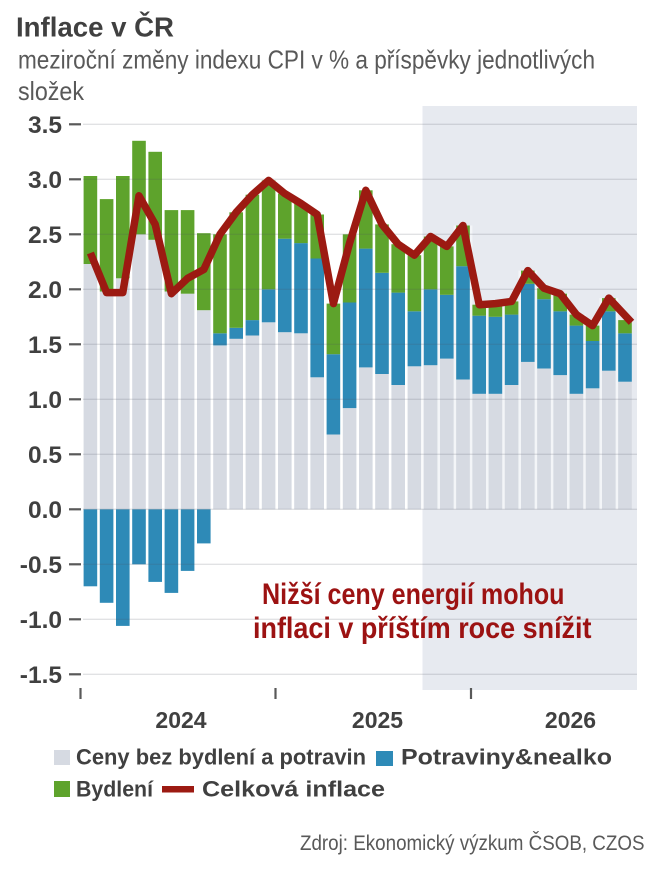 The width and height of the screenshot is (670, 885). Describe the element at coordinates (45, 125) in the screenshot. I see `svg-text: 3.5` at that location.